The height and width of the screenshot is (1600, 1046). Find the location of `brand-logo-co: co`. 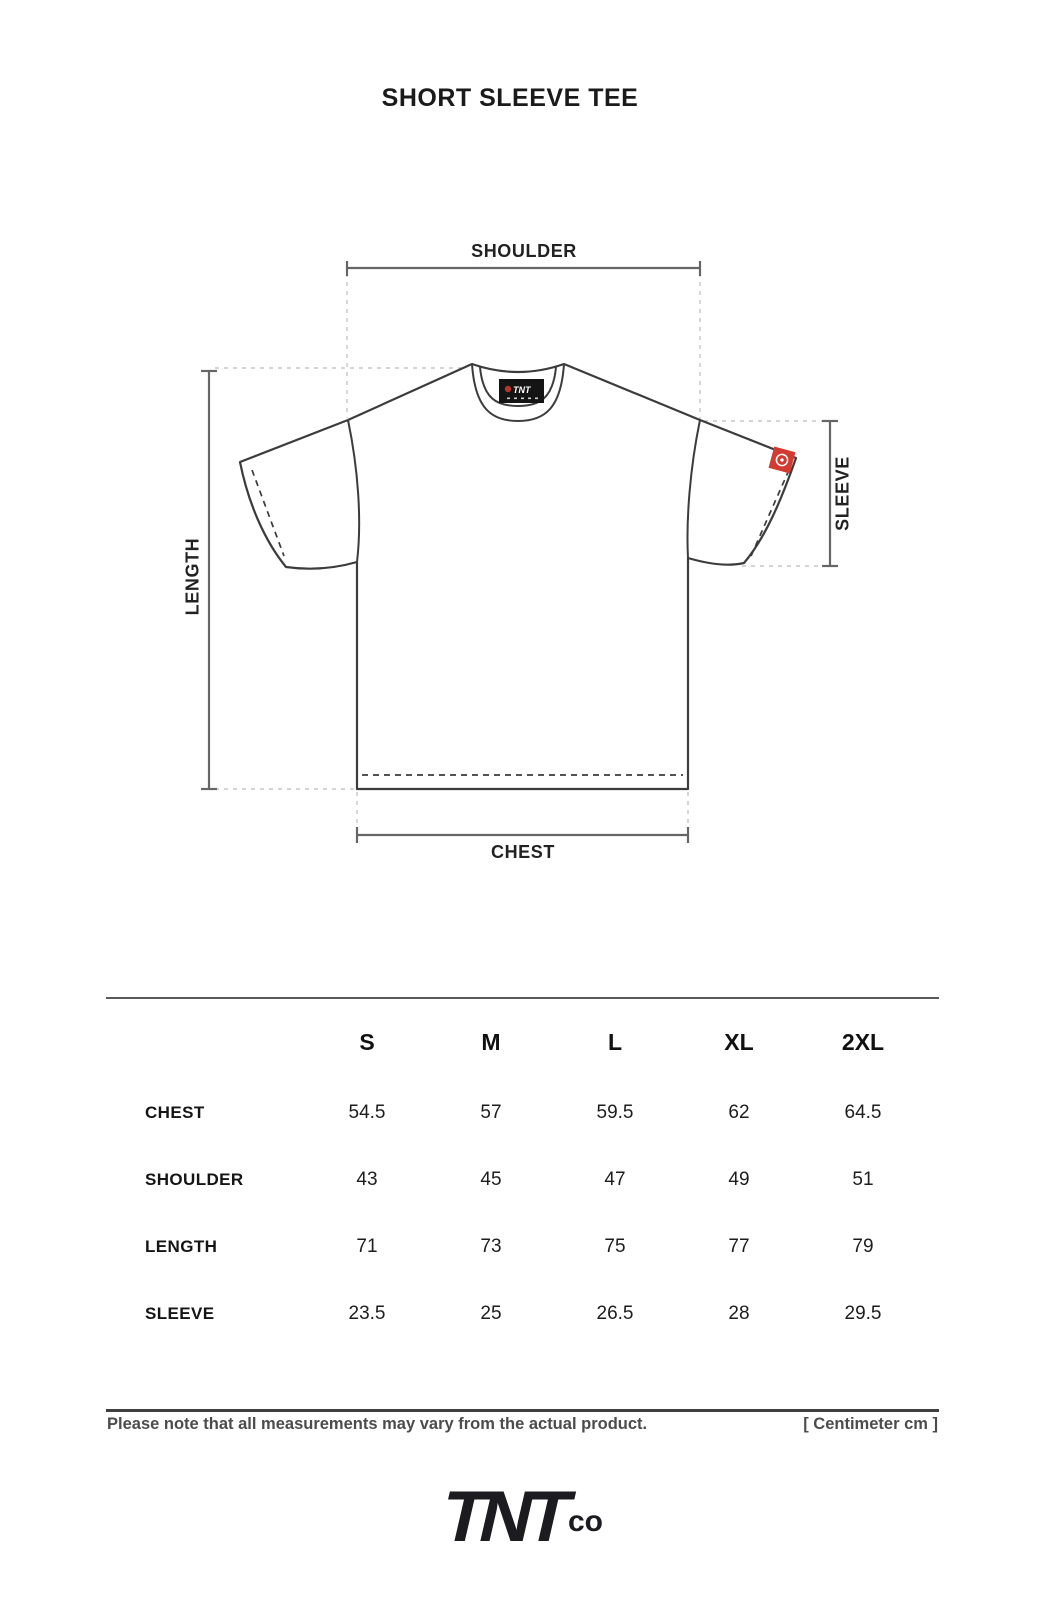

brand-logo-co: co is located at coordinates (585, 1522).